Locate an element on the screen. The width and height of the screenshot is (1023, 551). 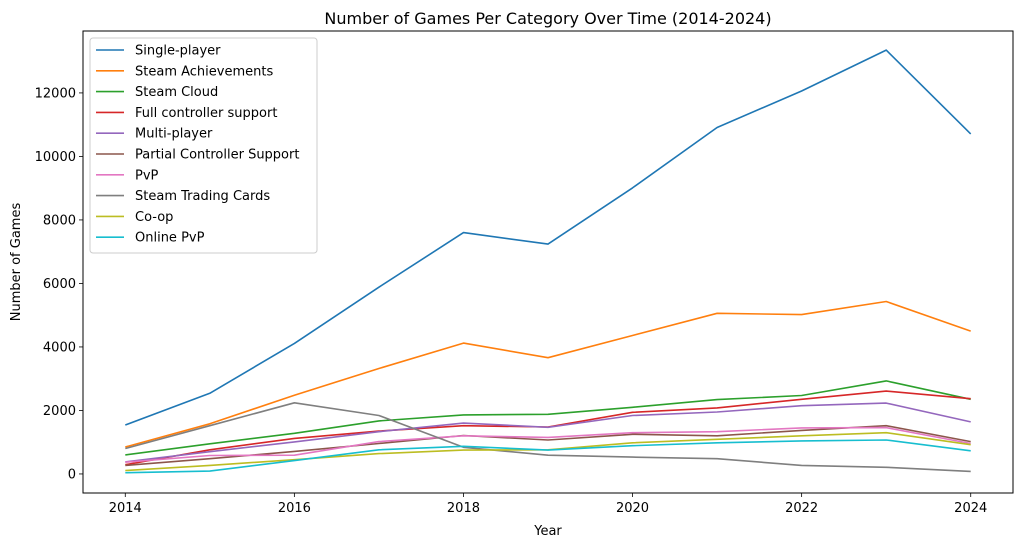
y-tick-label: 12000 is located at coordinates (55, 93).